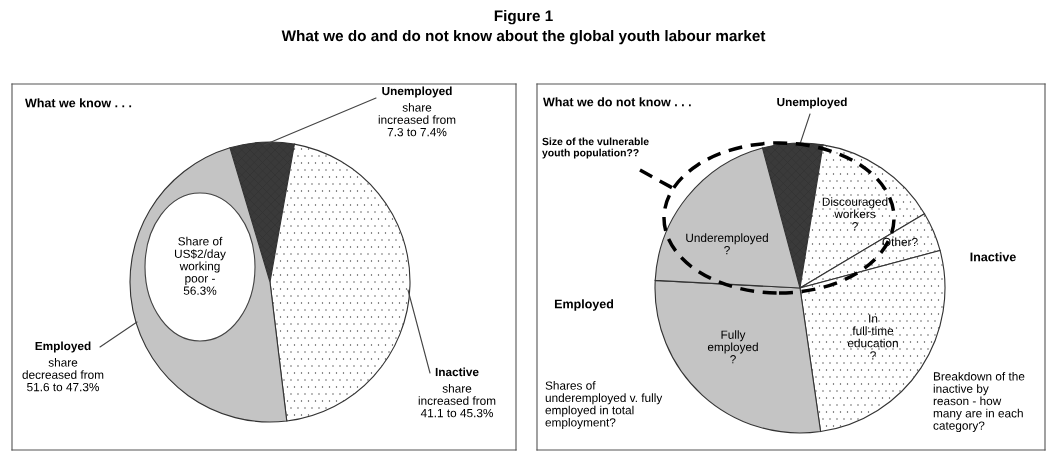 This screenshot has width=1047, height=454. What do you see at coordinates (872, 337) in the screenshot?
I see `slice-label: In full-time education ?` at bounding box center [872, 337].